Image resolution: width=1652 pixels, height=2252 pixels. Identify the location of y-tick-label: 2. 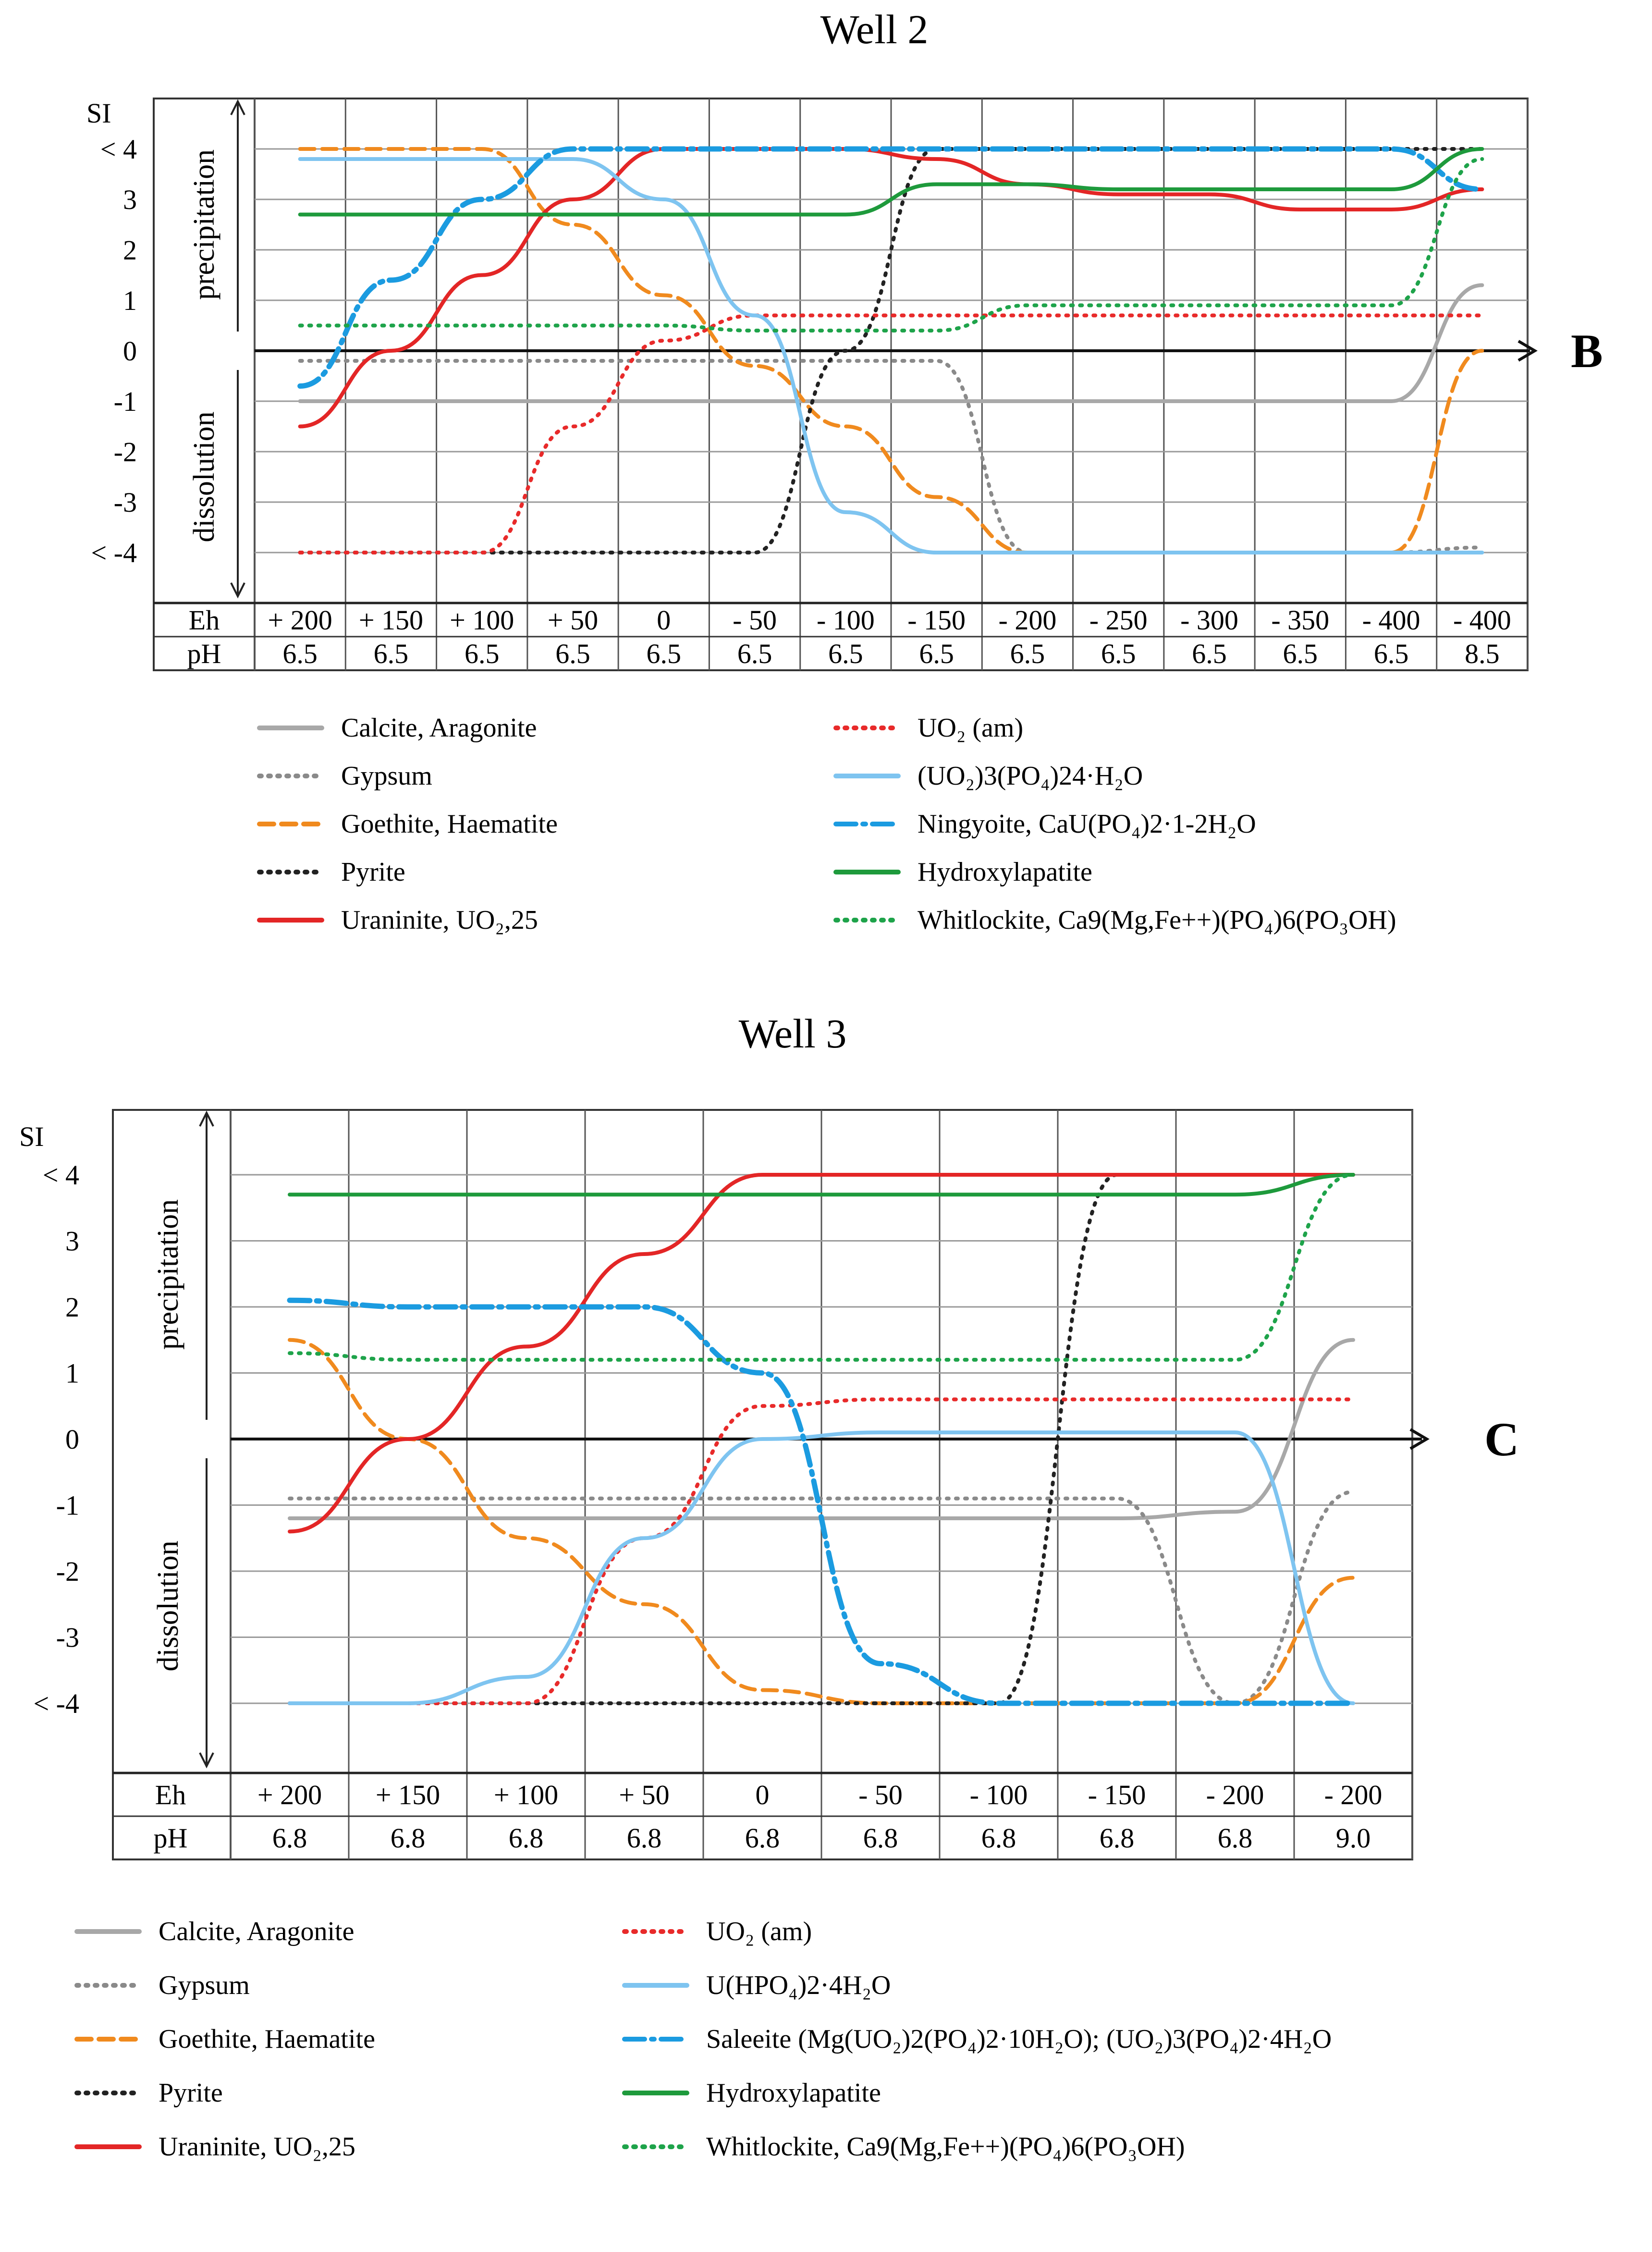
(72, 1307).